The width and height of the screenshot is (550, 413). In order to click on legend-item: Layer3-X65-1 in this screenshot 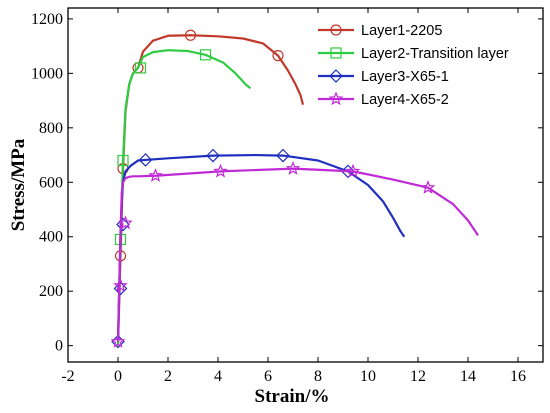, I will do `click(383, 77)`.